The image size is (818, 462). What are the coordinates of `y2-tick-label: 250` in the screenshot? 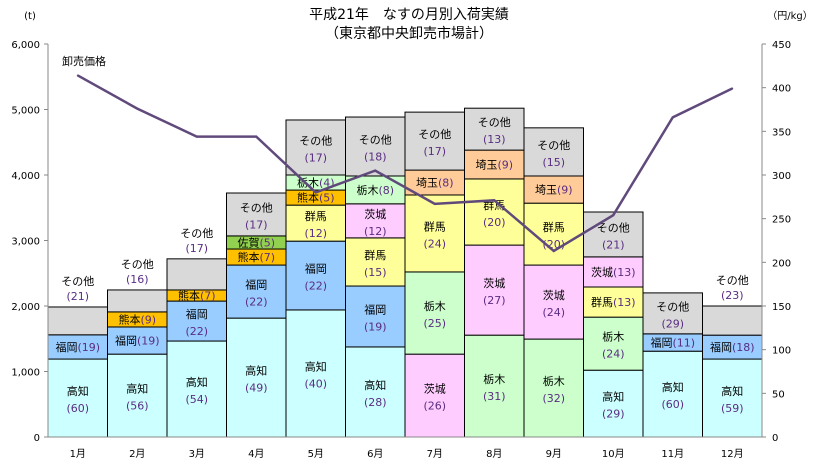 It's located at (781, 220).